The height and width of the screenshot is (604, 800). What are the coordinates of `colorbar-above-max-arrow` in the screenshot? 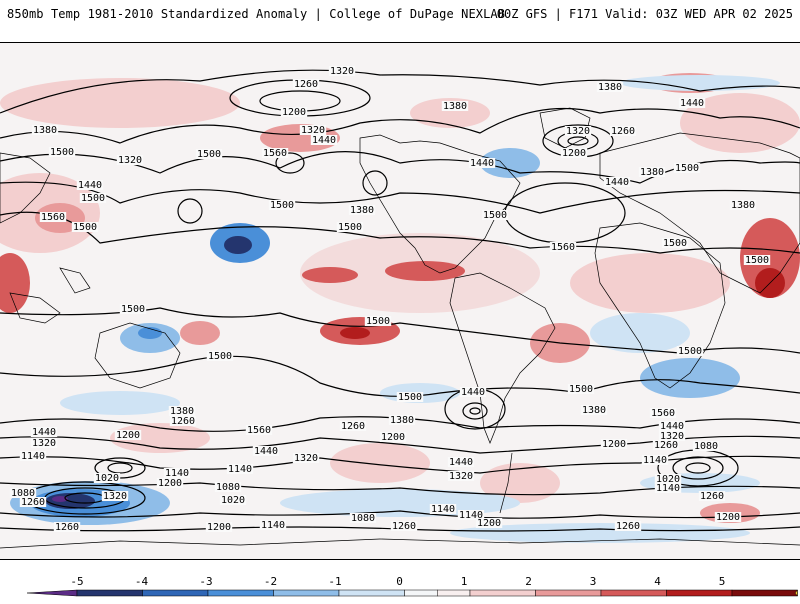 It's located at (796, 593).